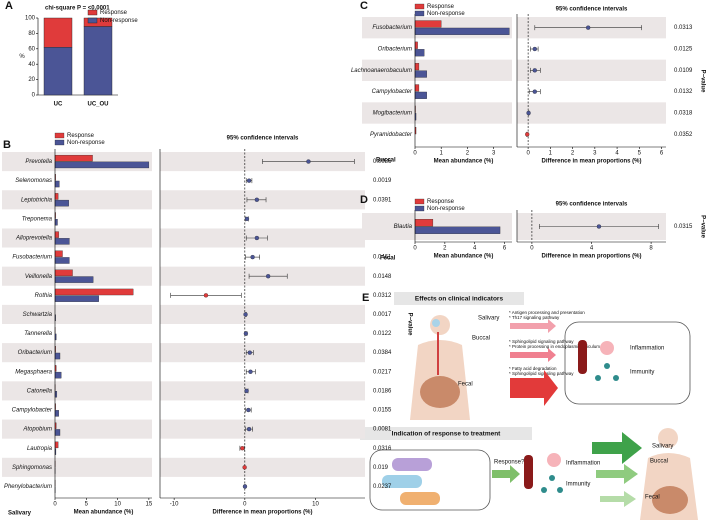 The height and width of the screenshot is (520, 708). I want to click on category-label: Schwartzia, so click(38, 315).